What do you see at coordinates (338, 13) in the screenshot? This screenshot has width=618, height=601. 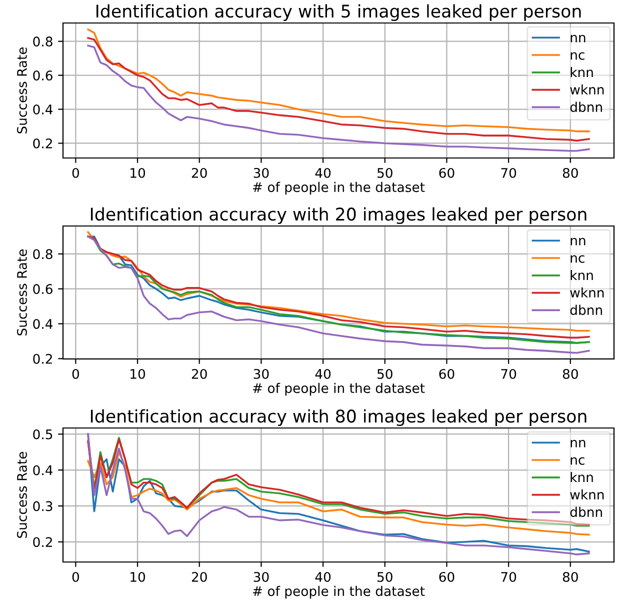 I see `chart-title: Identification accuracy with 5 images leaked per person` at bounding box center [338, 13].